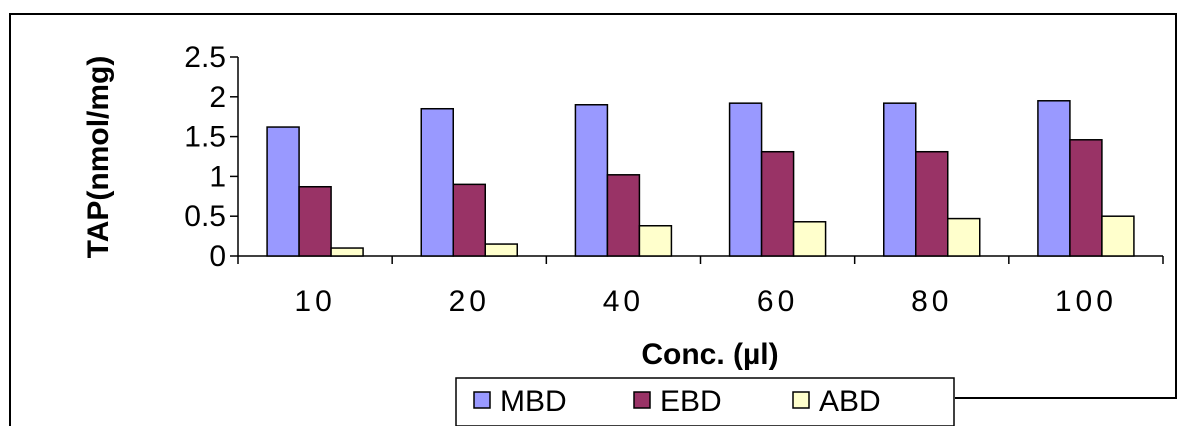 Image resolution: width=1186 pixels, height=431 pixels. What do you see at coordinates (850, 401) in the screenshot?
I see `legend-label-abd: ABD` at bounding box center [850, 401].